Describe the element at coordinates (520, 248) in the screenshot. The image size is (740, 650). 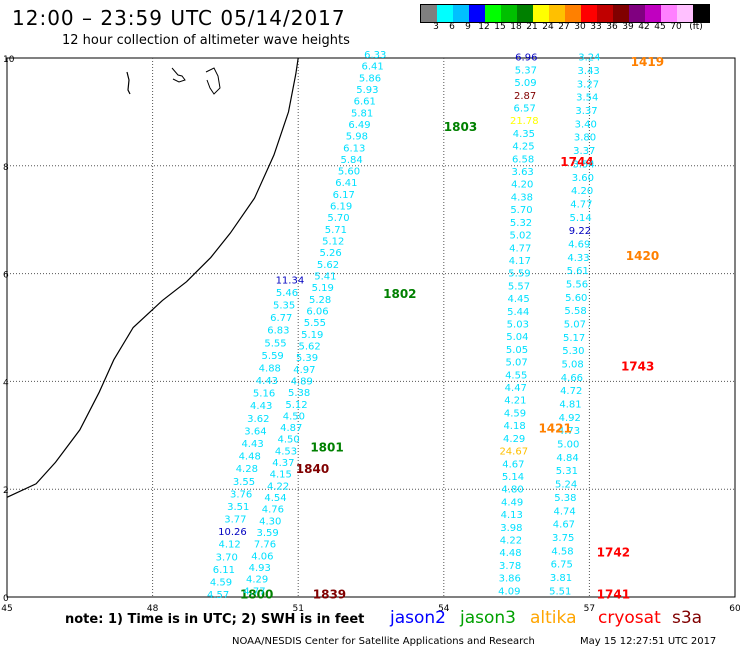
I see `wave-height-value: 4.77` at that location.